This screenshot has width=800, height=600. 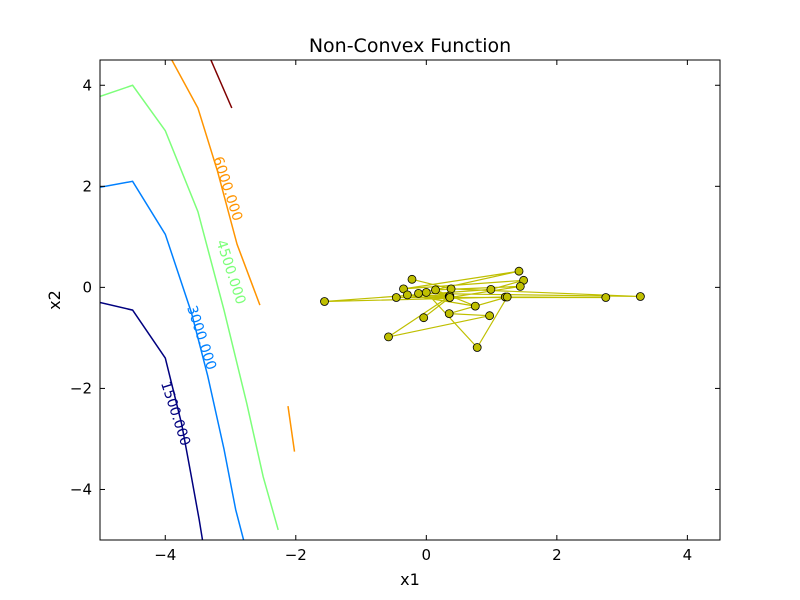 I want to click on x-tick-label: −4, so click(x=165, y=555).